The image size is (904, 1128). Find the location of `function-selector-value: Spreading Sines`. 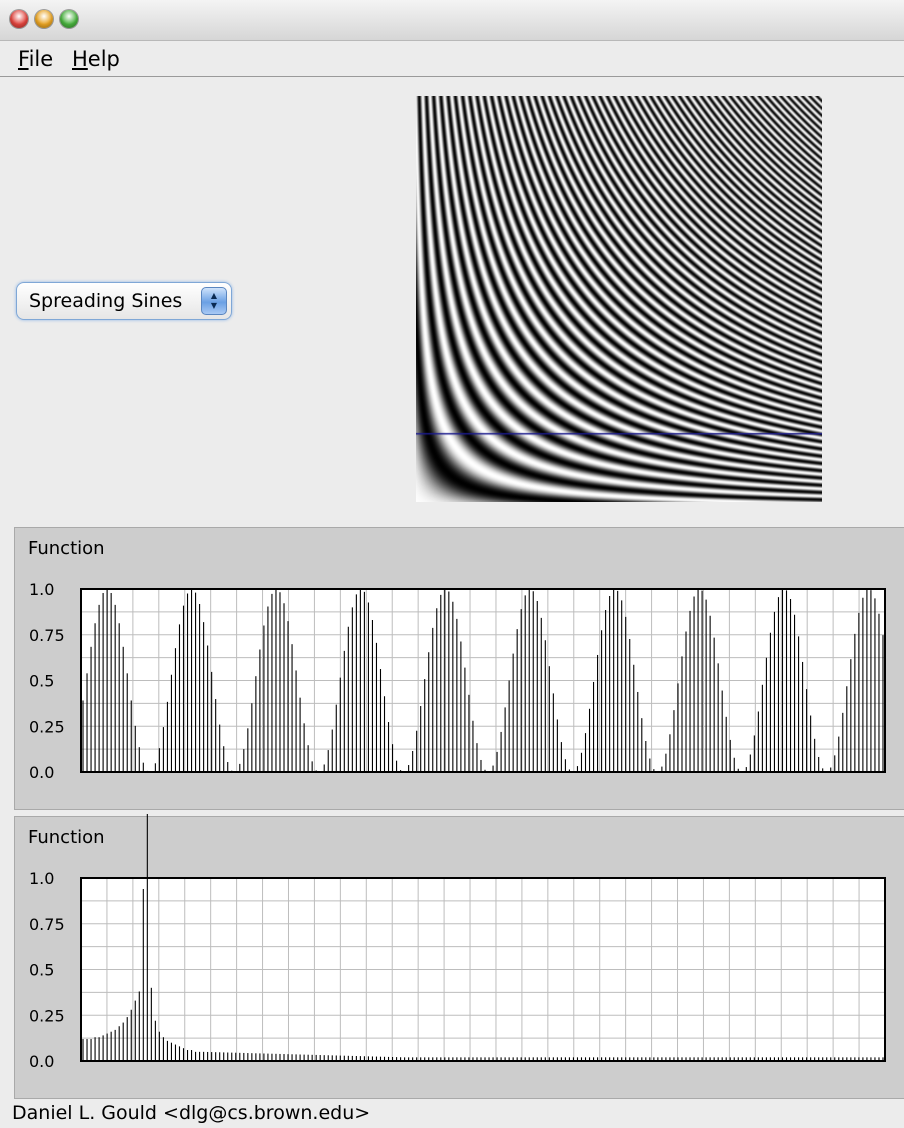

function-selector-value: Spreading Sines is located at coordinates (106, 301).